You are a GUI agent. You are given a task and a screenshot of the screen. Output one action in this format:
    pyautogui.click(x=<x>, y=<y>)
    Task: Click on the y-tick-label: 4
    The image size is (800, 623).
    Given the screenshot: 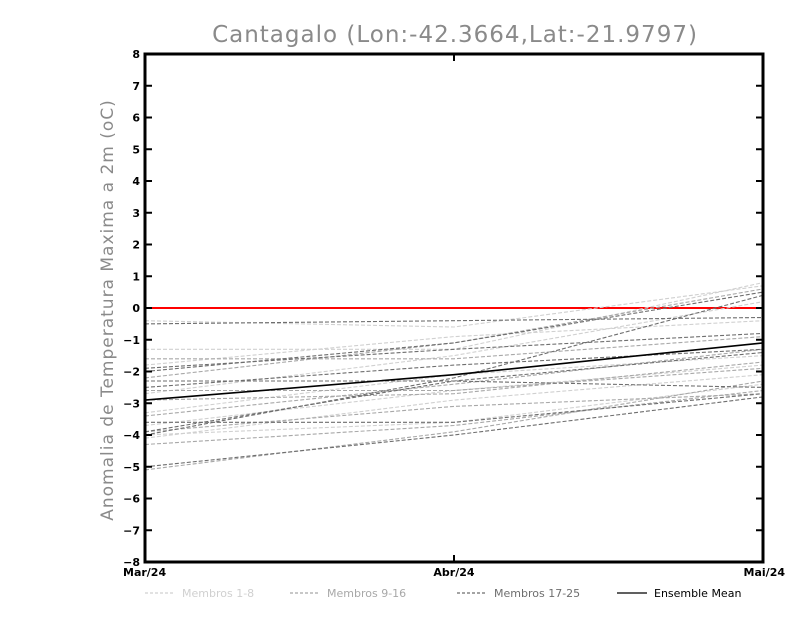 What is the action you would take?
    pyautogui.click(x=136, y=181)
    